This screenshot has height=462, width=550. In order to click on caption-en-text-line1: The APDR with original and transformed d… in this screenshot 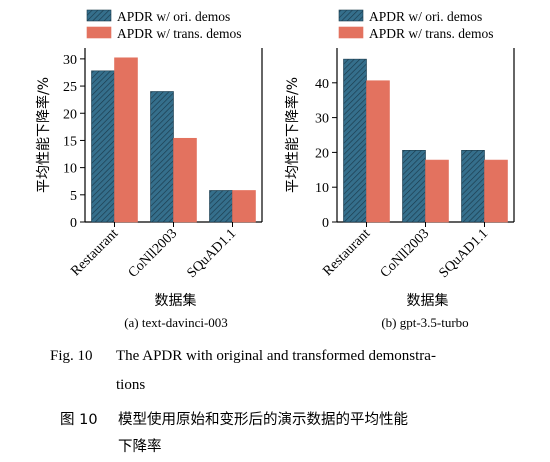, I will do `click(276, 356)`.